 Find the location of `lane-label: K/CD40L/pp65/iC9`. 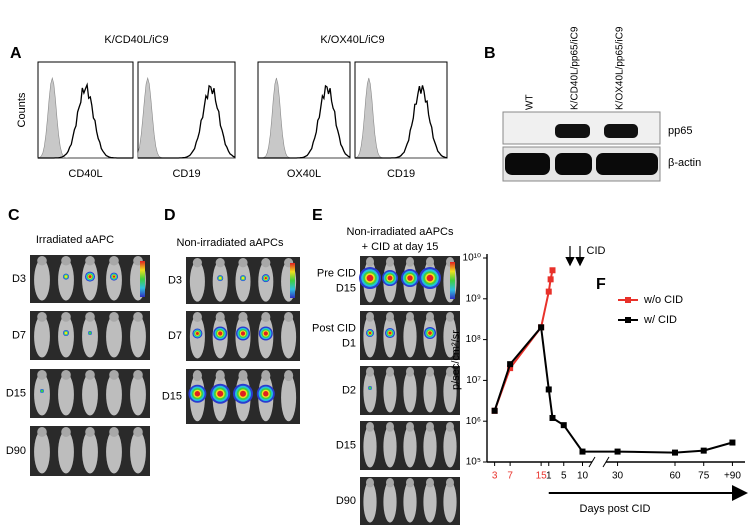

lane-label: K/CD40L/pp65/iC9 is located at coordinates (575, 68).